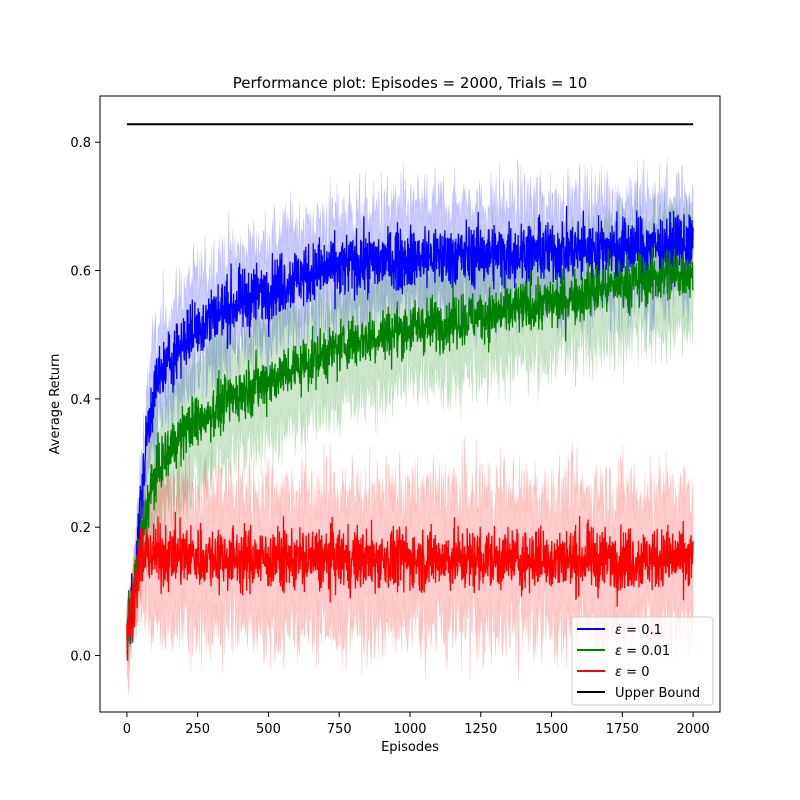 This screenshot has height=800, width=800. What do you see at coordinates (480, 729) in the screenshot?
I see `x-tick-label: 1250` at bounding box center [480, 729].